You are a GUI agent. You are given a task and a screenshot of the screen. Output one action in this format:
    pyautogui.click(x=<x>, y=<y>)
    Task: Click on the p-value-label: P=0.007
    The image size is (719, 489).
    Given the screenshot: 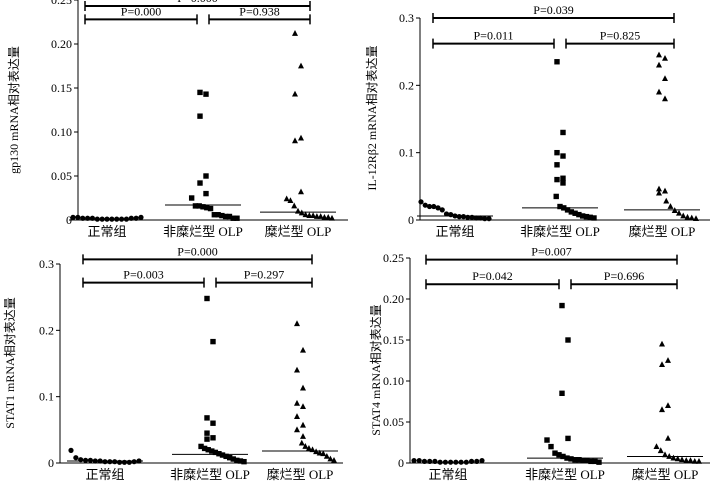 What is the action you would take?
    pyautogui.click(x=551, y=252)
    